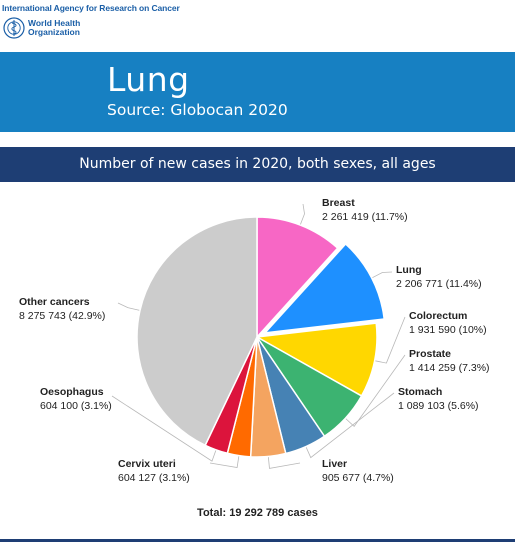  I want to click on slice-label-cervix-uteri: Cervix uteri, so click(147, 464).